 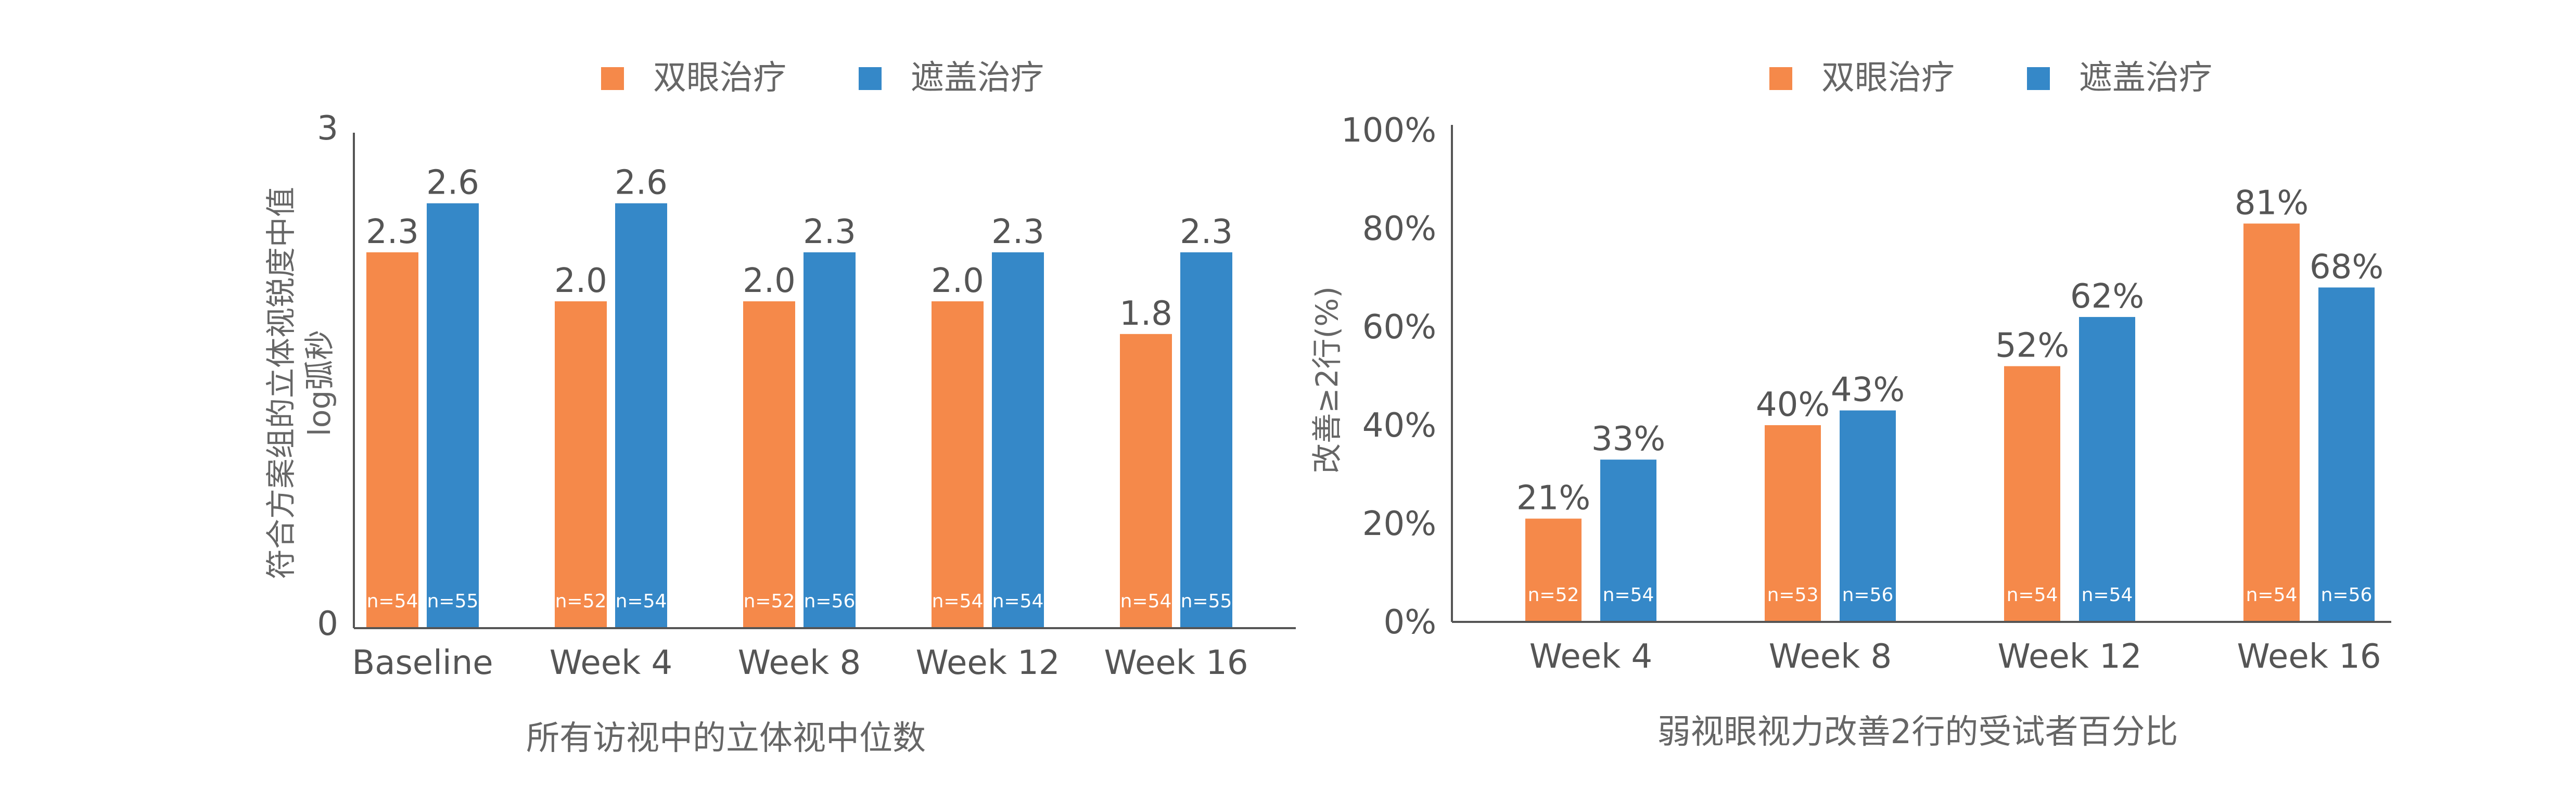 What do you see at coordinates (726, 738) in the screenshot?
I see `x-axis-title: 所有访视中的立体视中位数` at bounding box center [726, 738].